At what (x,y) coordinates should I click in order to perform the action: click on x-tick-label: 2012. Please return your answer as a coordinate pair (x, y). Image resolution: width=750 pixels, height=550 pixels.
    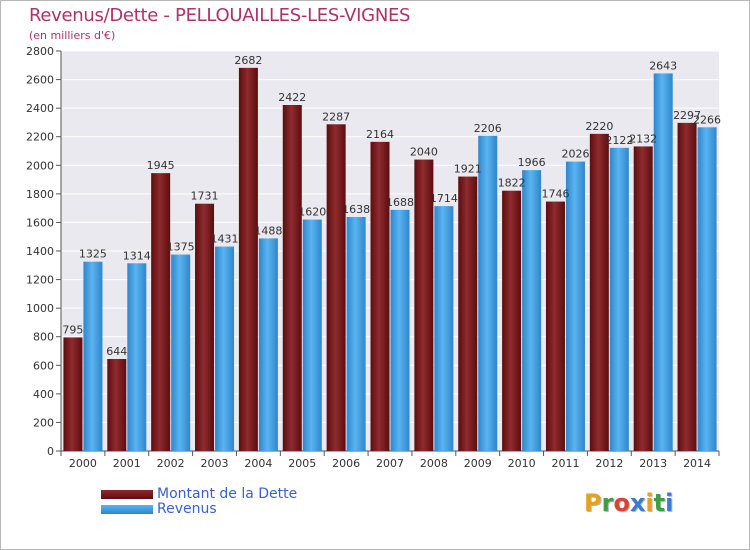
    Looking at the image, I should click on (609, 463).